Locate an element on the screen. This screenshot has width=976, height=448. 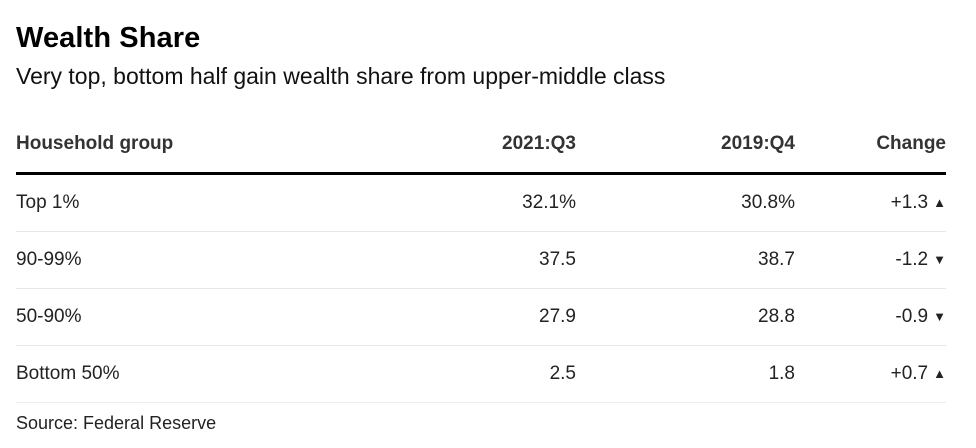
chart-title: Wealth Share is located at coordinates (108, 38).